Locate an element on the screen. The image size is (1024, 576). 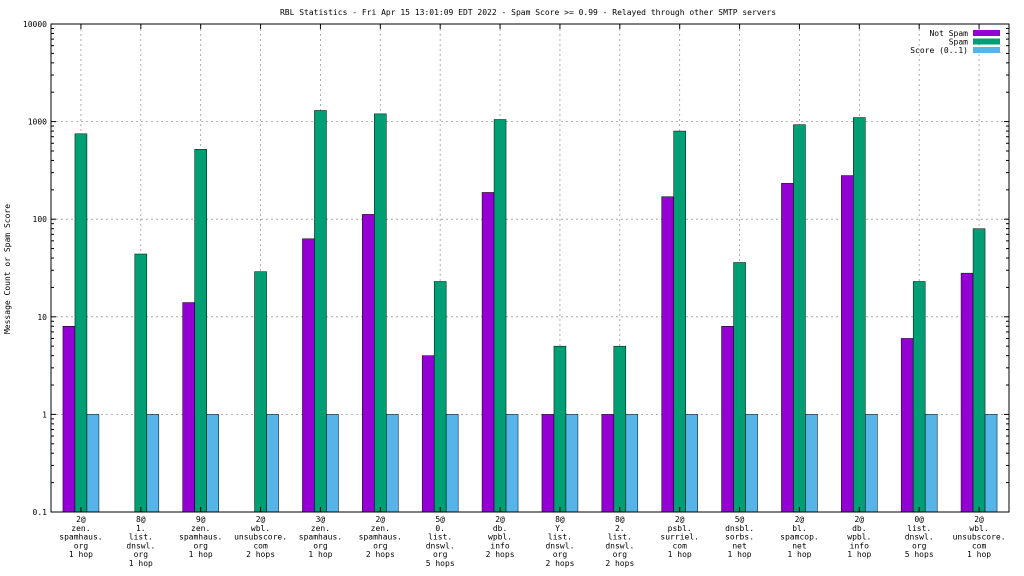
x-category-label: 0@ list. dnswl. org 5 hops is located at coordinates (919, 537).